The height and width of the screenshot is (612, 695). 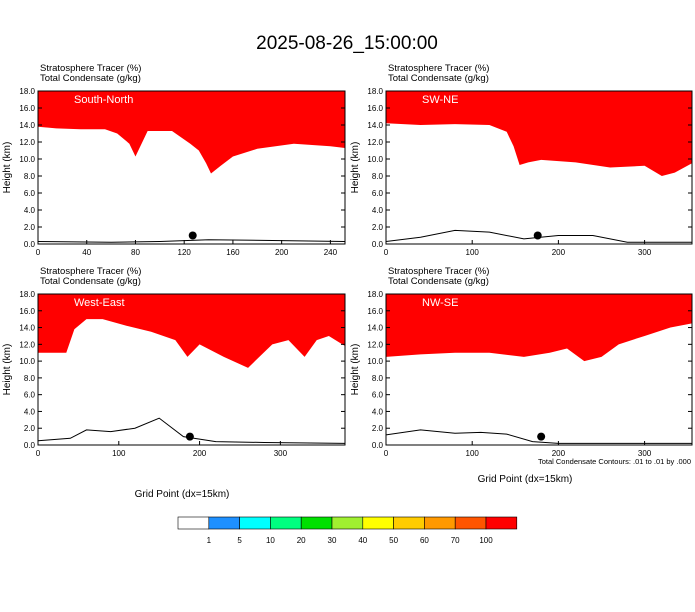 I want to click on colorbar-label: 10, so click(x=270, y=540).